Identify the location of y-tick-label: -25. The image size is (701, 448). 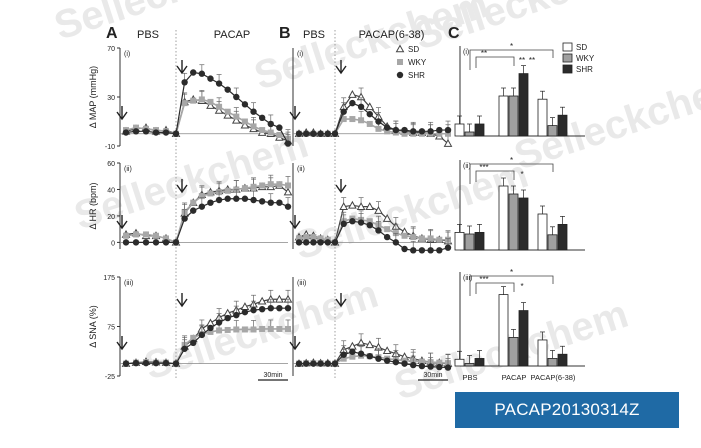
(110, 377).